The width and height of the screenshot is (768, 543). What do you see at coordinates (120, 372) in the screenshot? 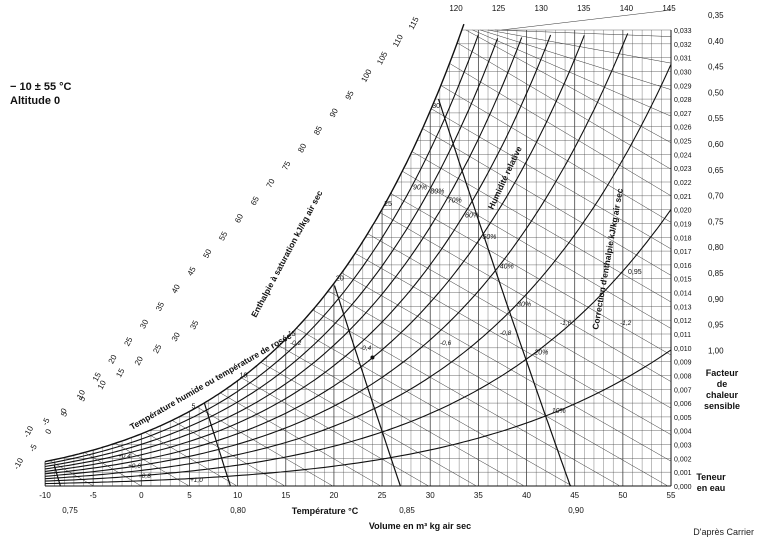
I see `wetbulb-scale-tick: 15` at bounding box center [120, 372].